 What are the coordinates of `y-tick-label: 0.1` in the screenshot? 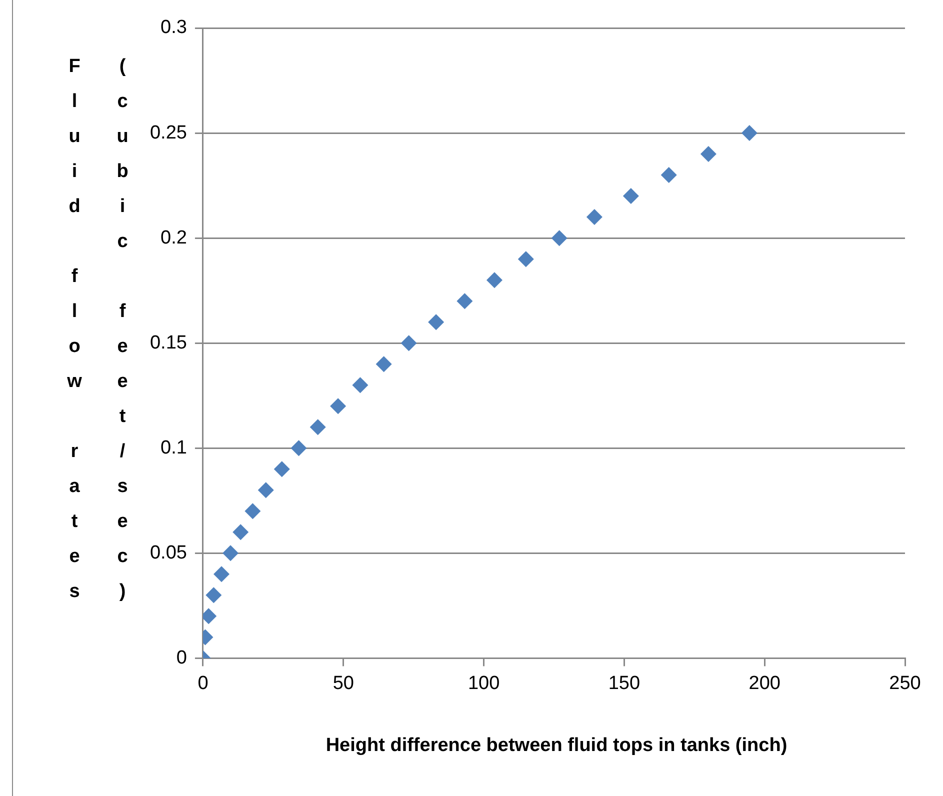 It's located at (173, 447).